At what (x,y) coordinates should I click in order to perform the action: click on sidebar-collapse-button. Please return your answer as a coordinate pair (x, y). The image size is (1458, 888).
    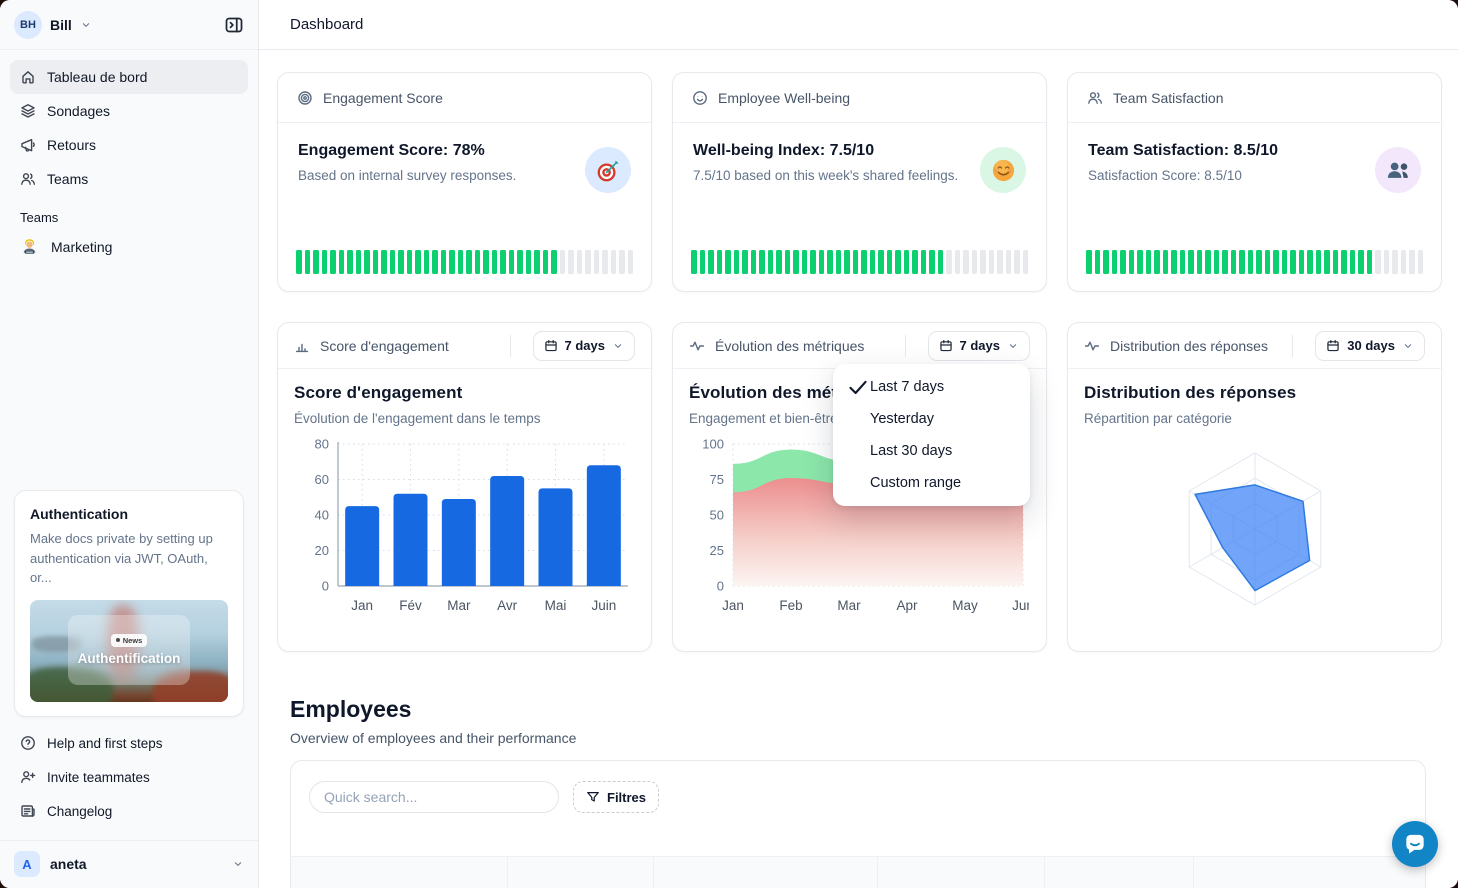
    Looking at the image, I should click on (234, 25).